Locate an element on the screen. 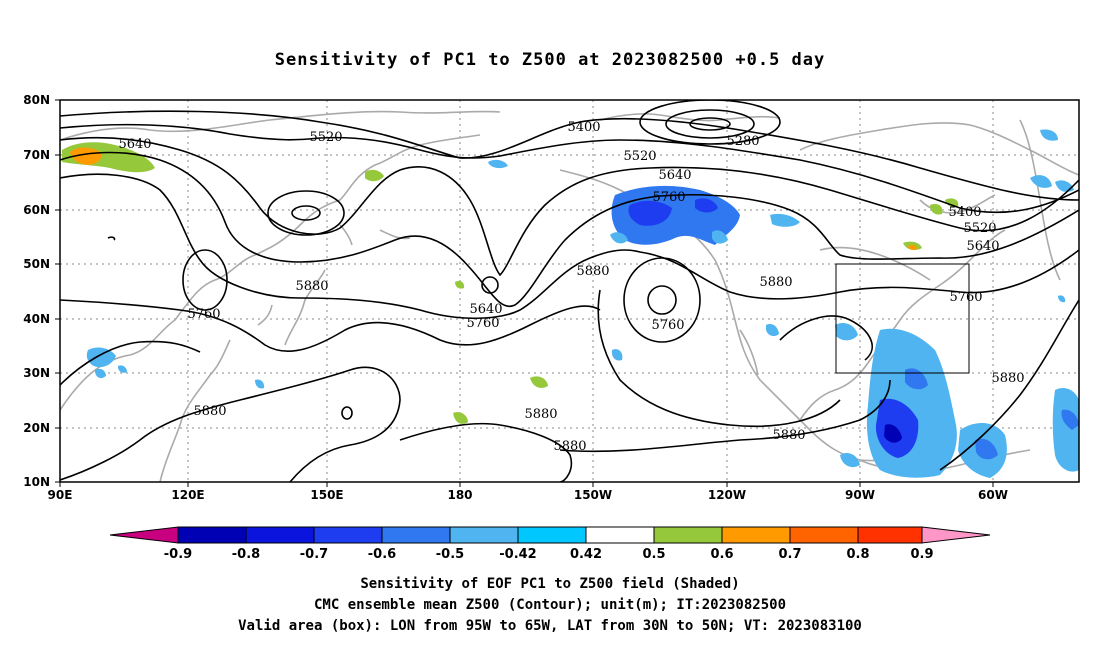  colorbar-tick: 0.5 is located at coordinates (653, 554).